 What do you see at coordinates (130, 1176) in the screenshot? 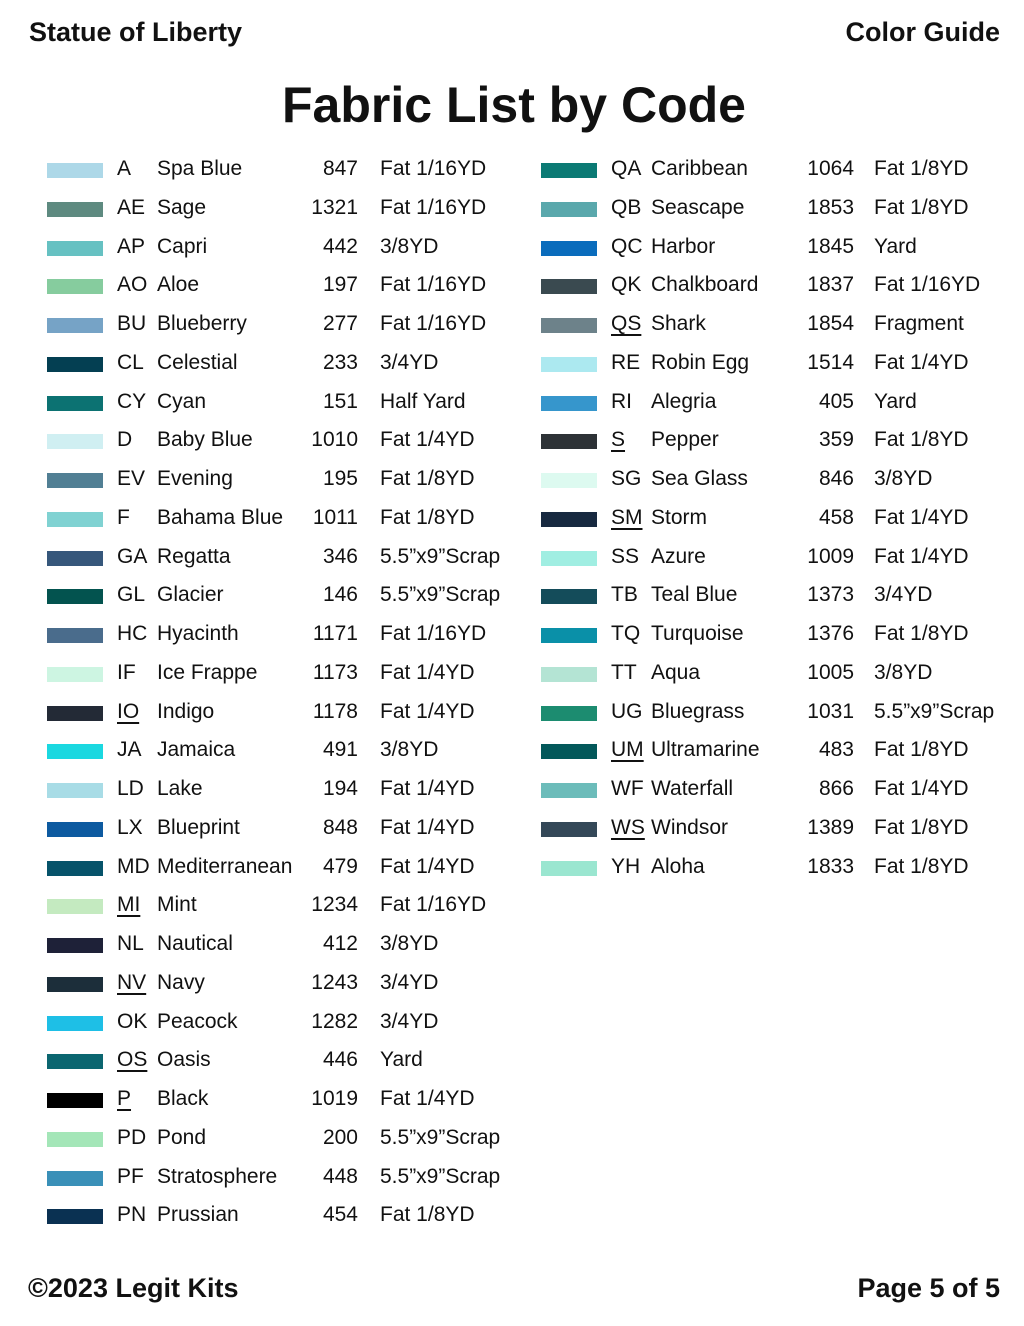
I see `fabric-code: PF` at bounding box center [130, 1176].